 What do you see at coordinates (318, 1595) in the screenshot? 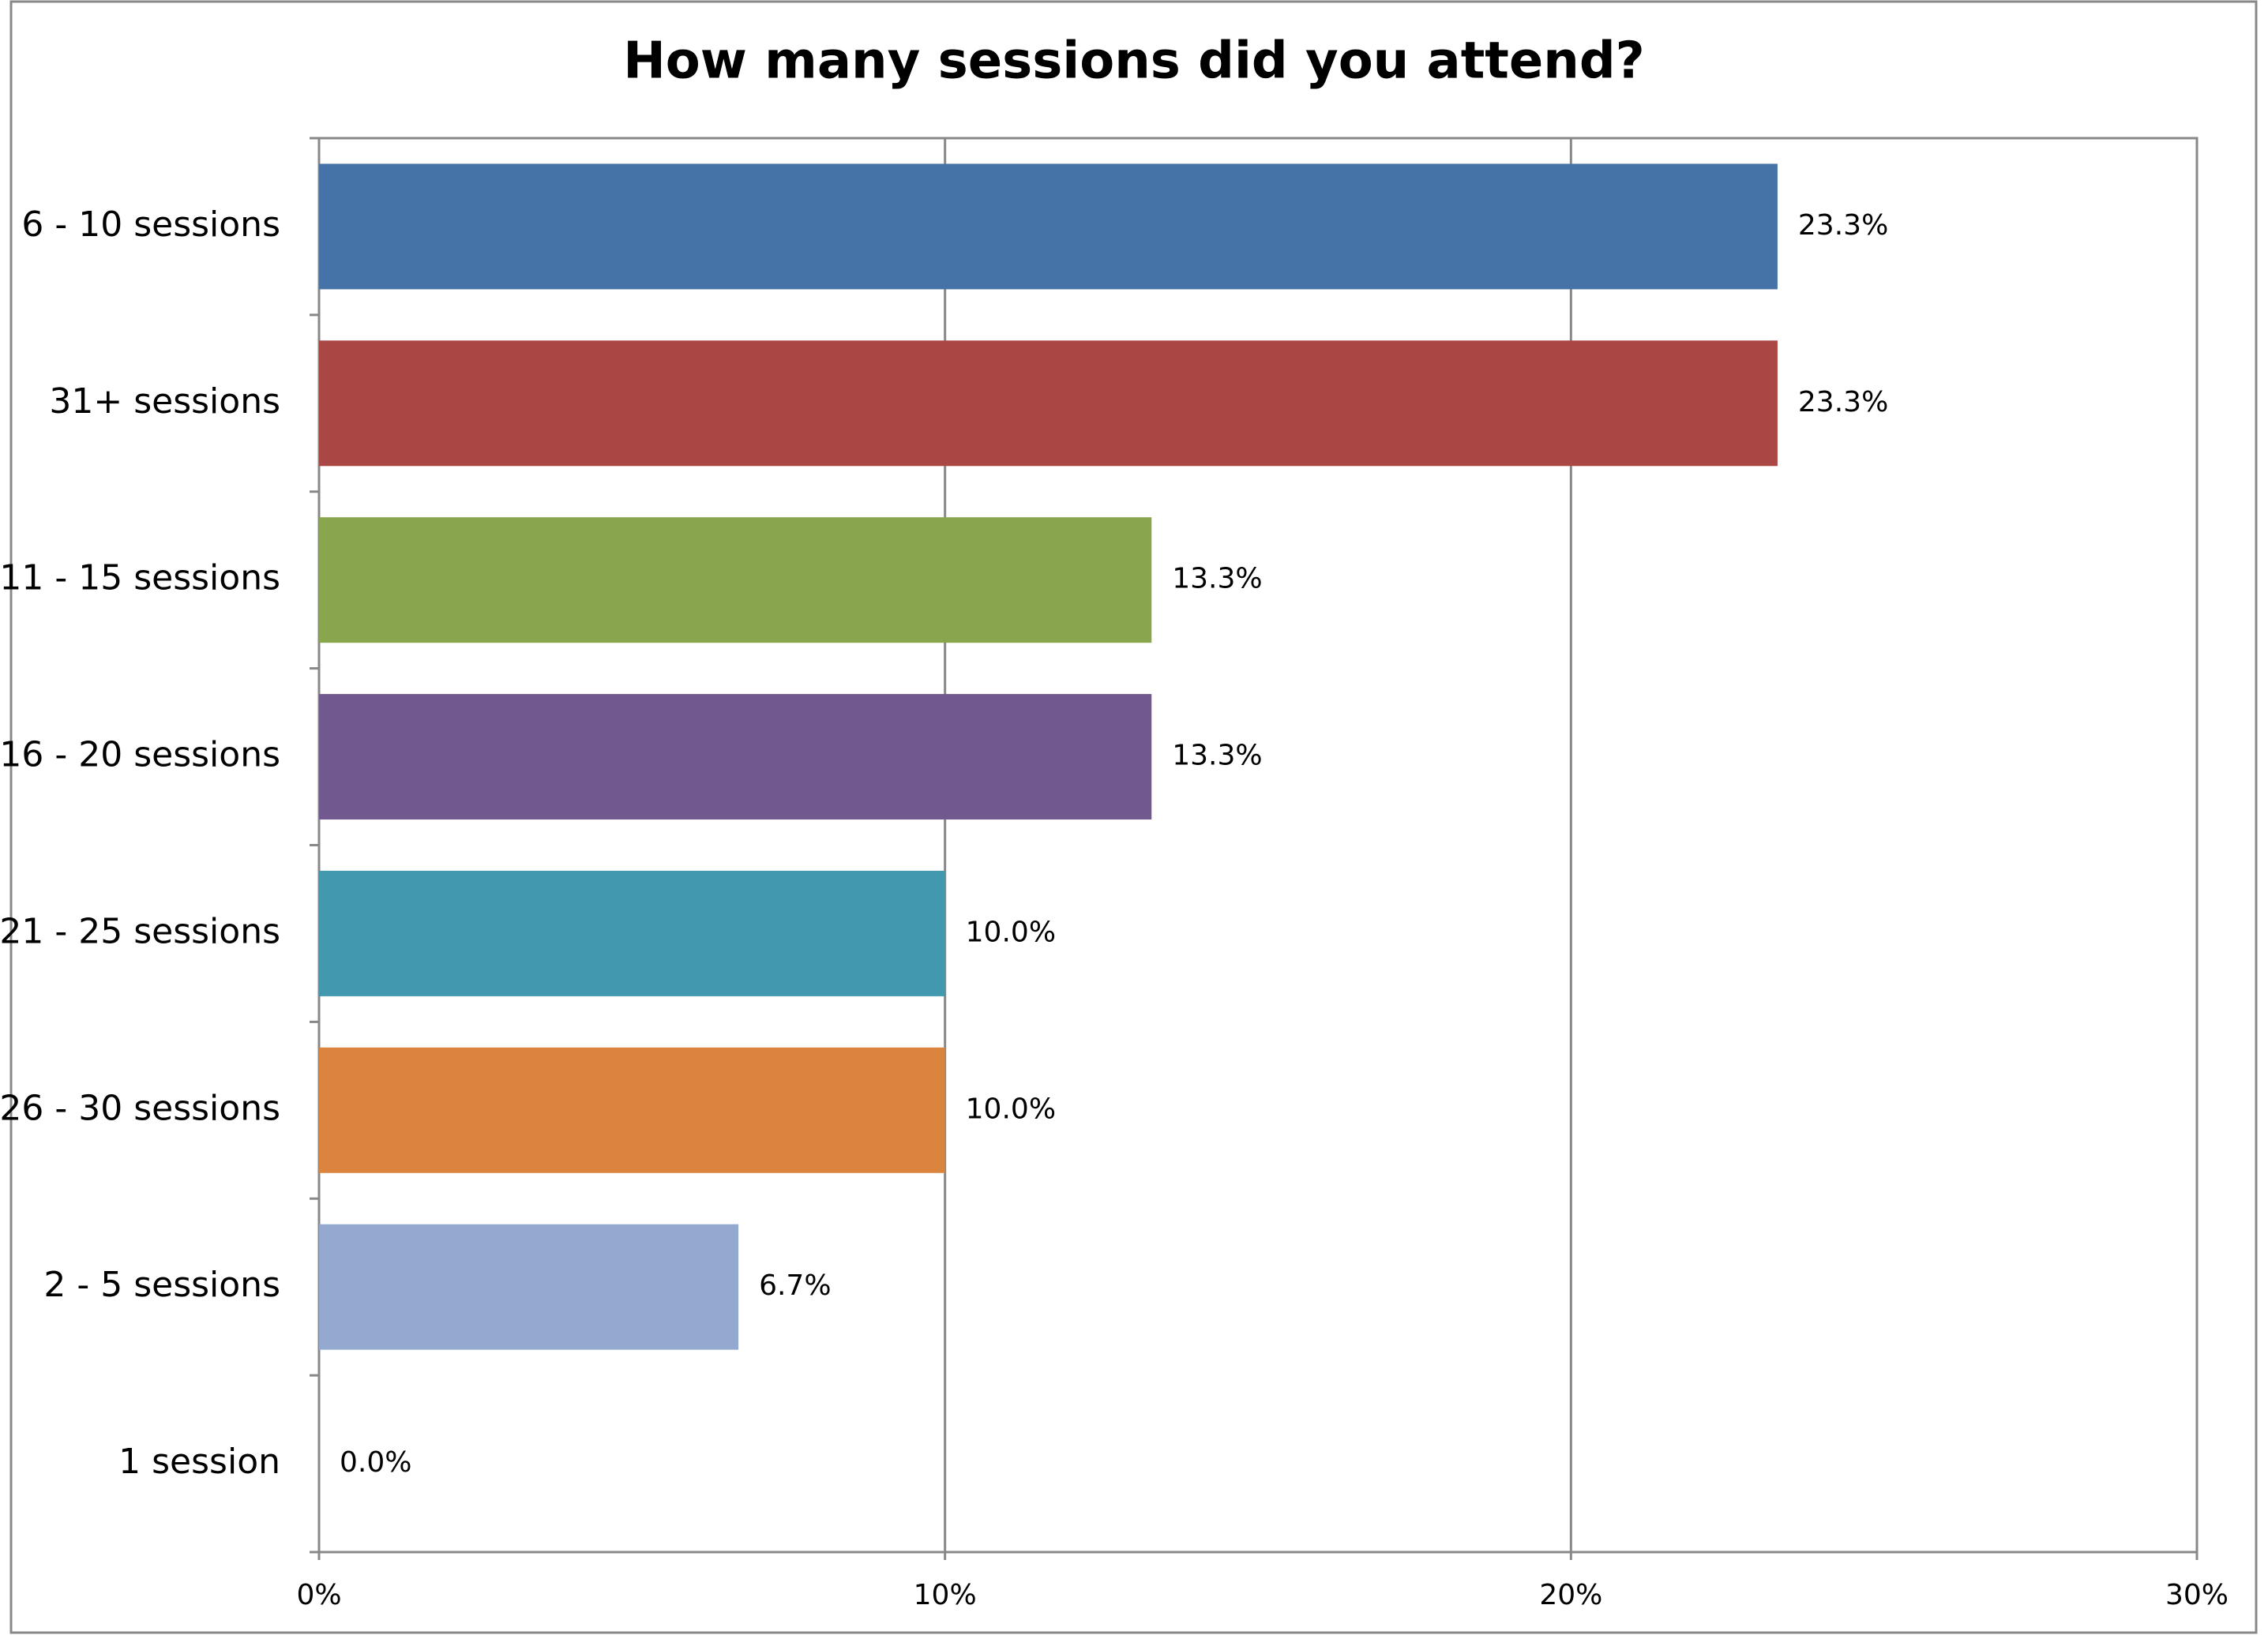
I see `x-tick-label: 0%` at bounding box center [318, 1595].